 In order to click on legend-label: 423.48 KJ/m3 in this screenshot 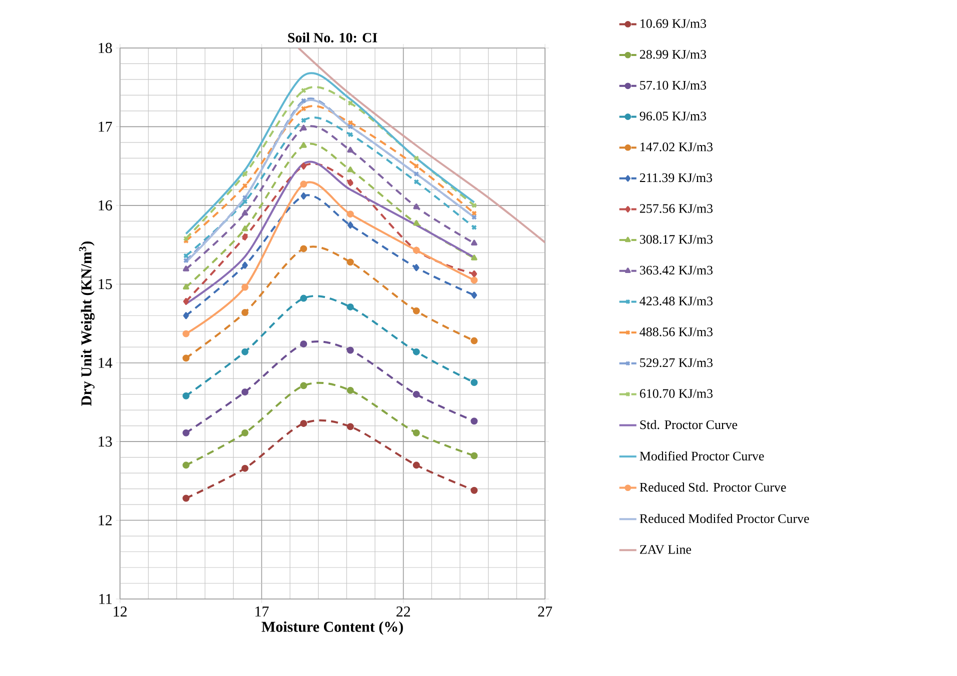, I will do `click(676, 301)`.